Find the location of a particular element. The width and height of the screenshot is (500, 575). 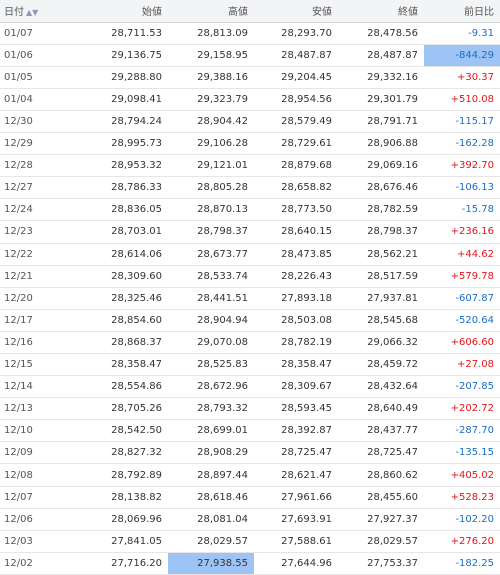

cell-open: 29,288.80 is located at coordinates (115, 77).